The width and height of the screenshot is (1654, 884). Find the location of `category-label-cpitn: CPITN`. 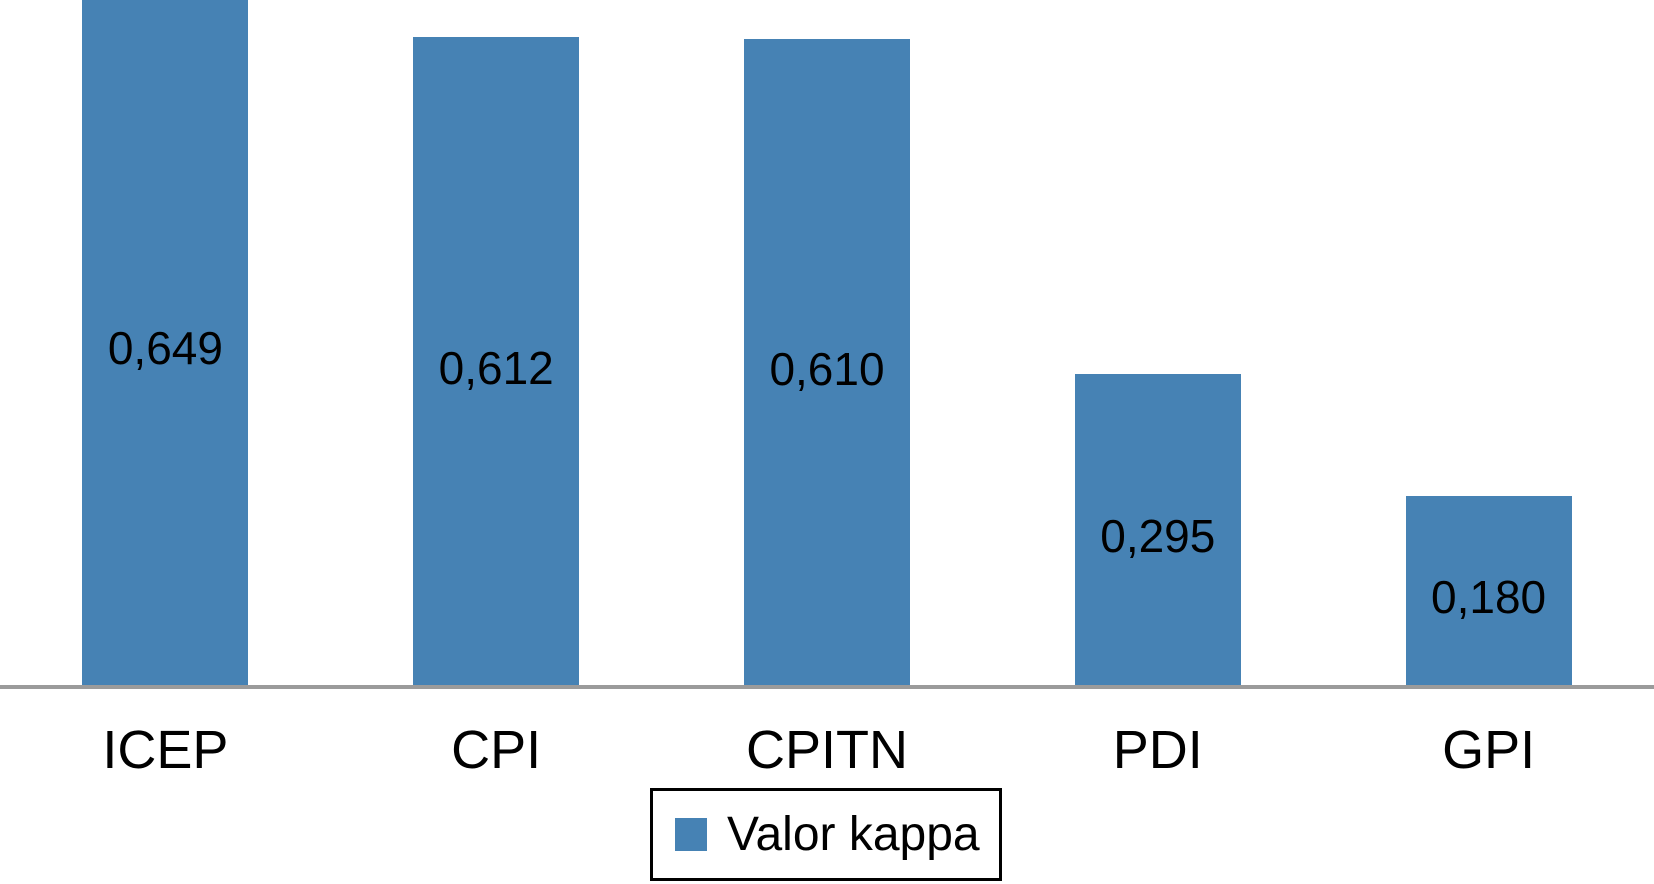

category-label-cpitn: CPITN is located at coordinates (827, 750).